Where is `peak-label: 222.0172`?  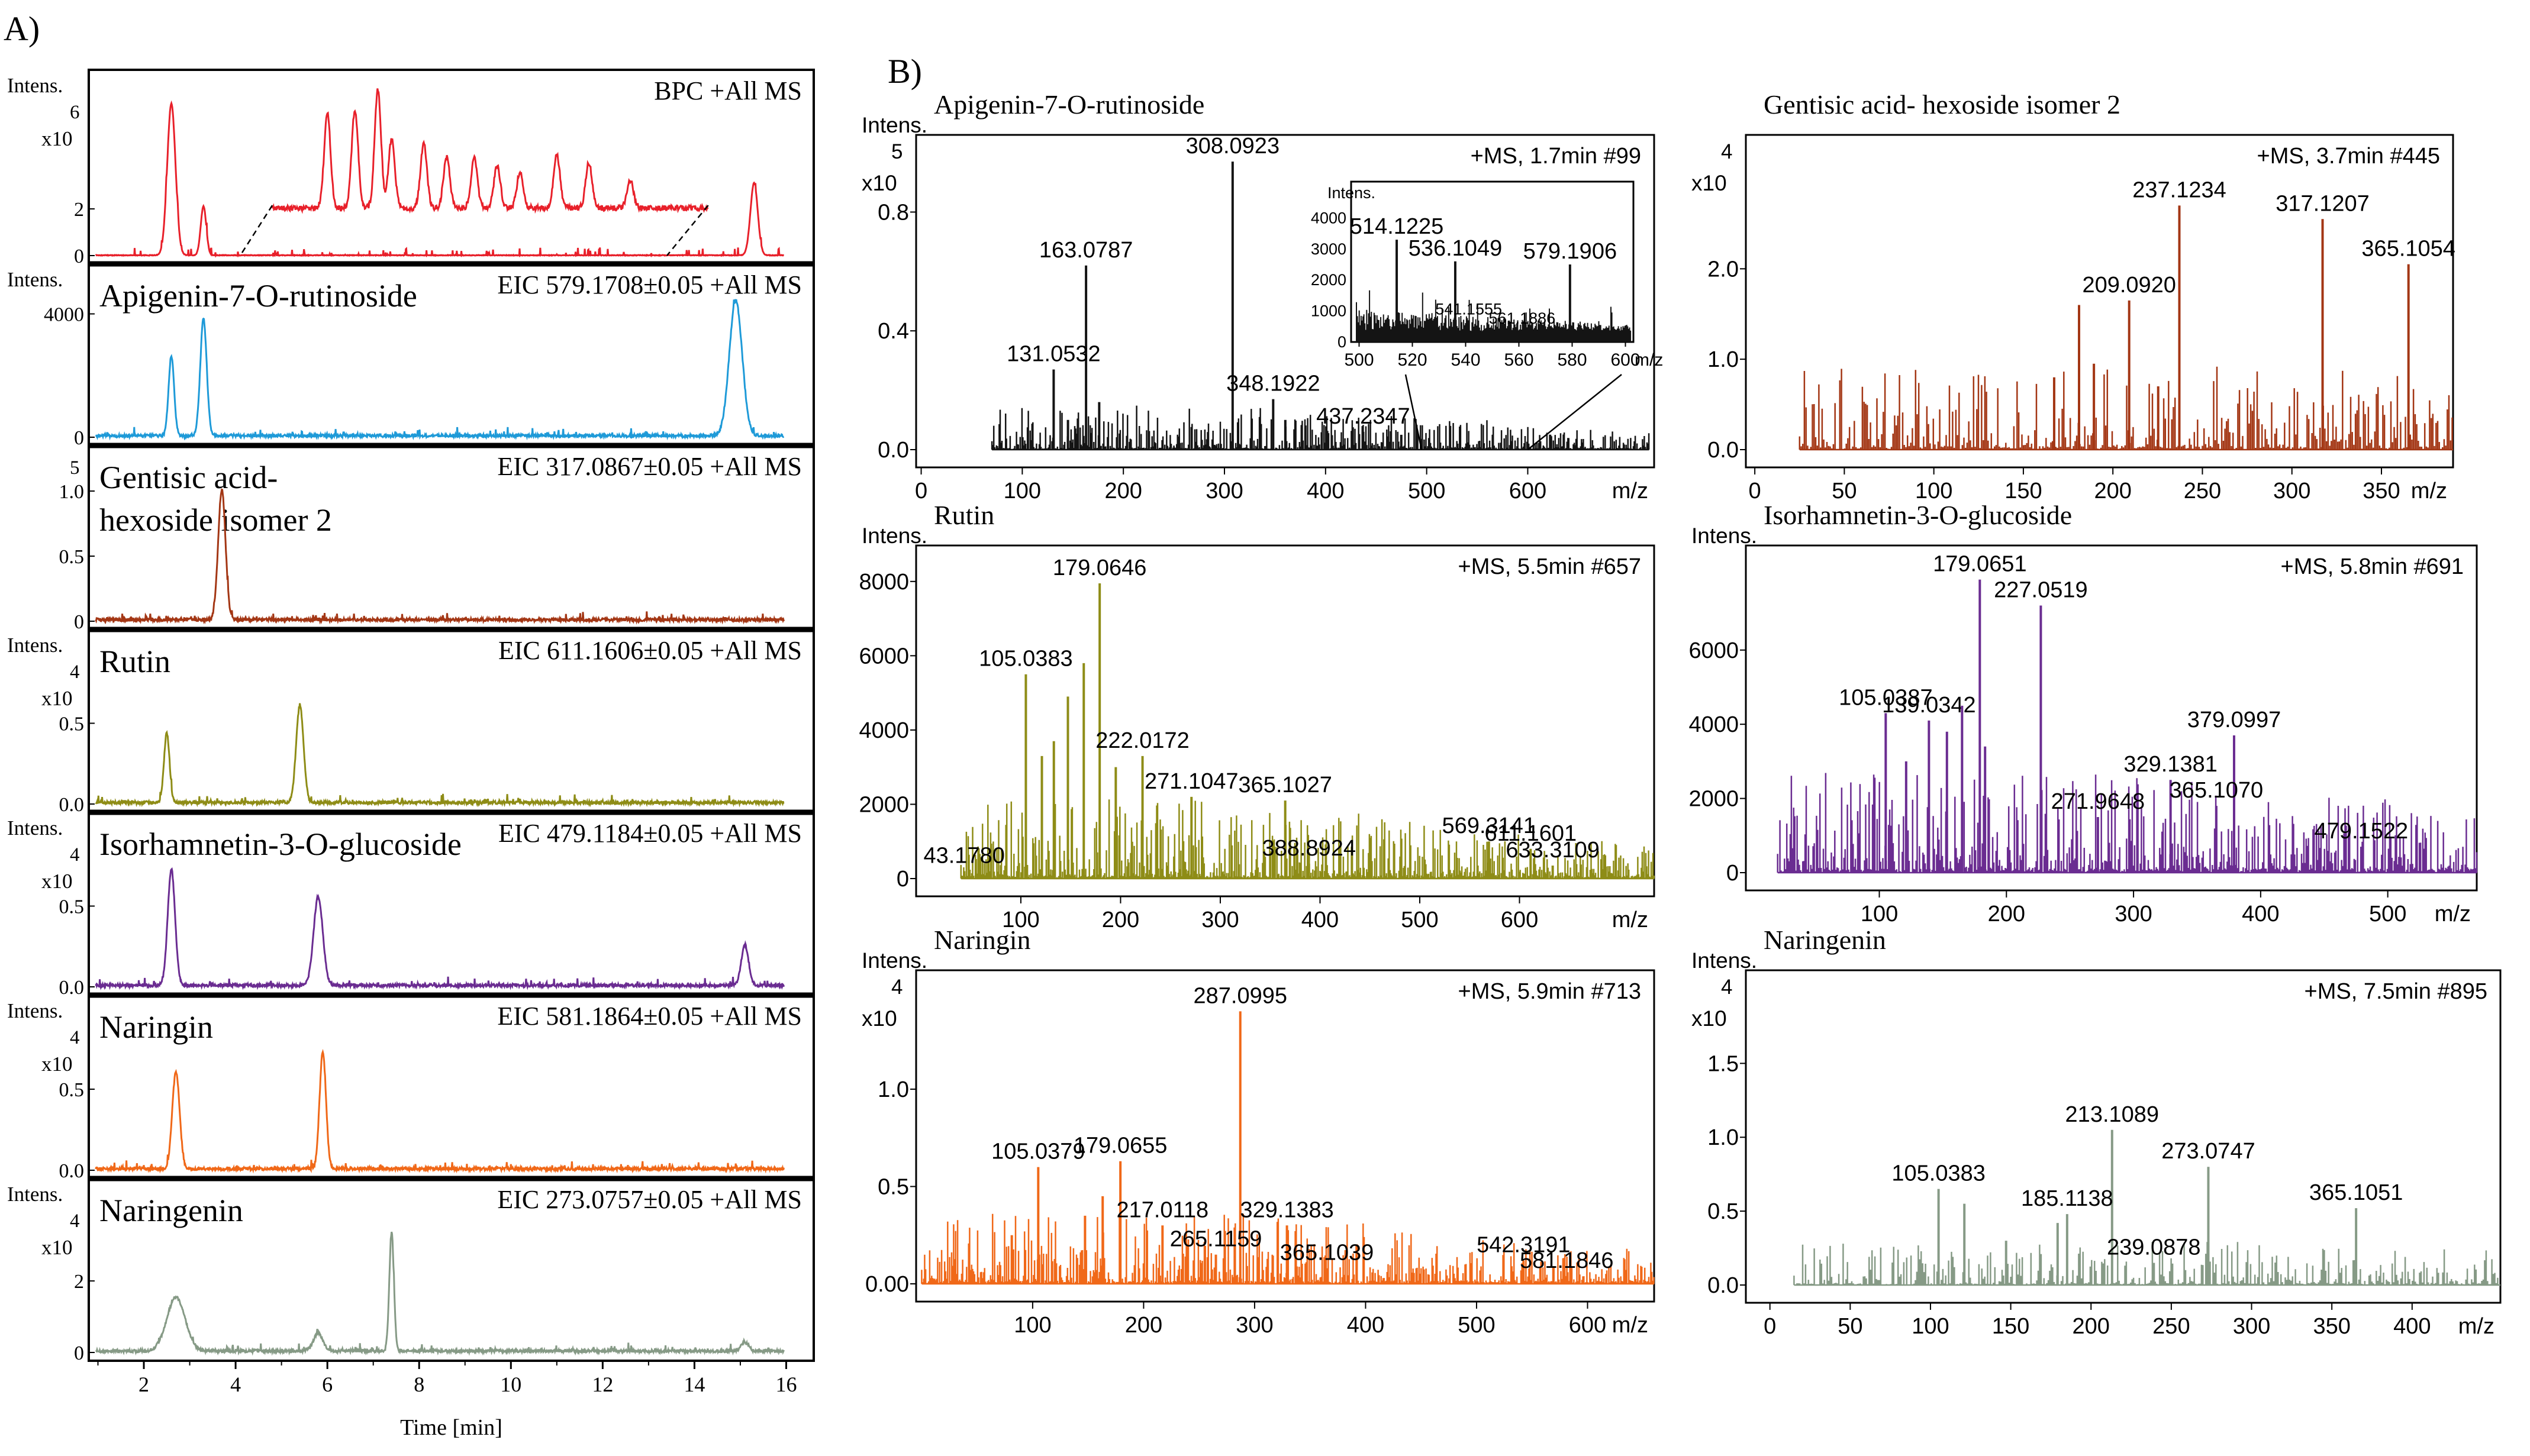
peak-label: 222.0172 is located at coordinates (1142, 740).